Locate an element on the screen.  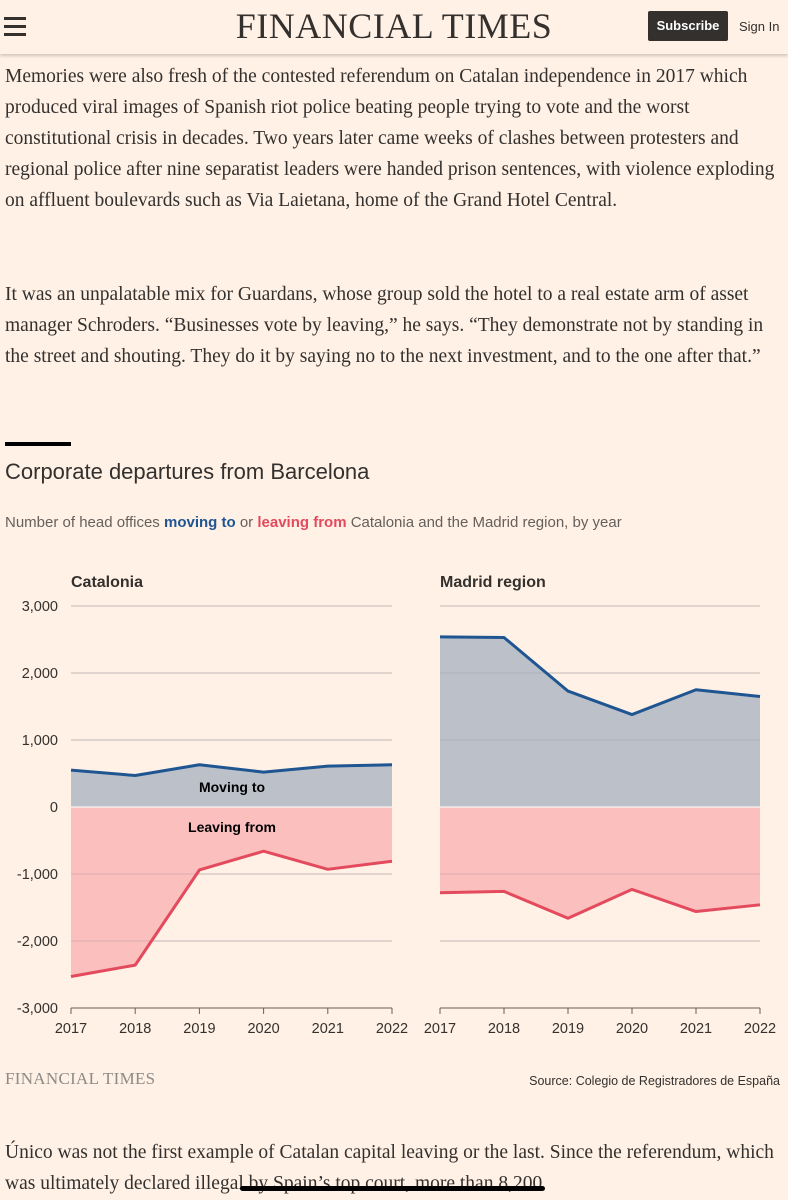
subtitle-moving-to: moving to is located at coordinates (199, 522).